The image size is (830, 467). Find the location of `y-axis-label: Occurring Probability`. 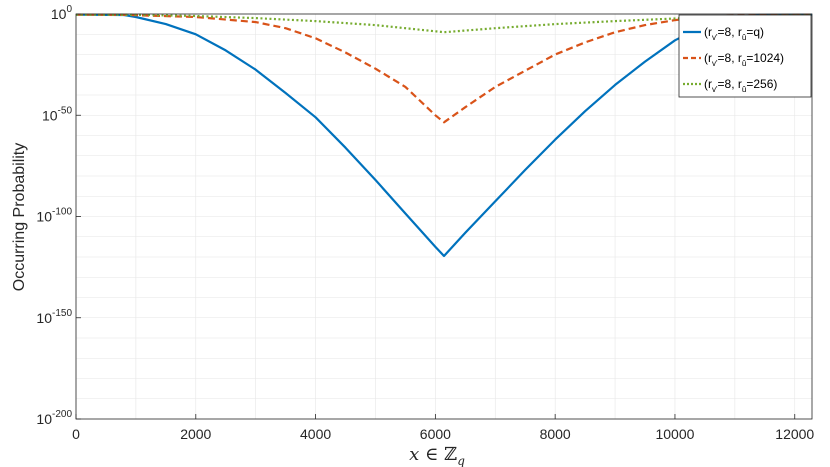

y-axis-label: Occurring Probability is located at coordinates (19, 217).